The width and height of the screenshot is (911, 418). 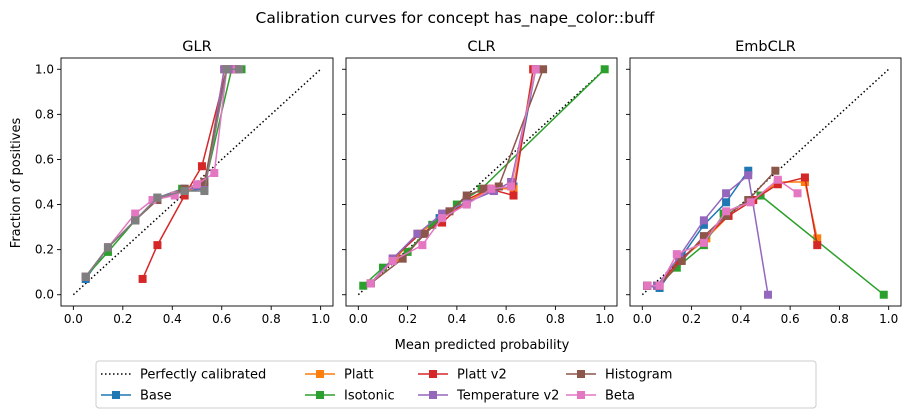 What do you see at coordinates (600, 396) in the screenshot?
I see `legend-entry-beta: Beta` at bounding box center [600, 396].